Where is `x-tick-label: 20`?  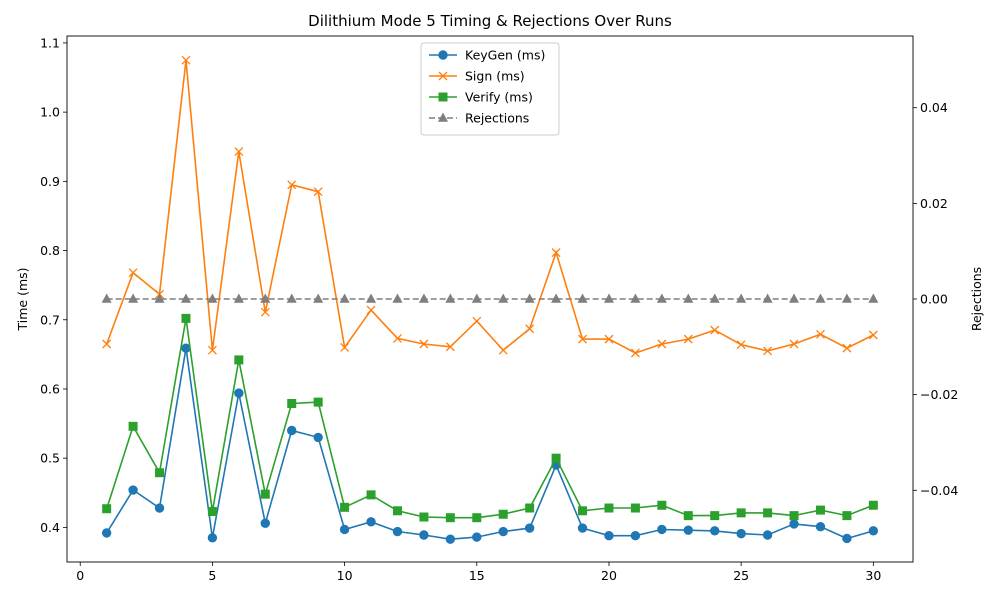 x-tick-label: 20 is located at coordinates (609, 575).